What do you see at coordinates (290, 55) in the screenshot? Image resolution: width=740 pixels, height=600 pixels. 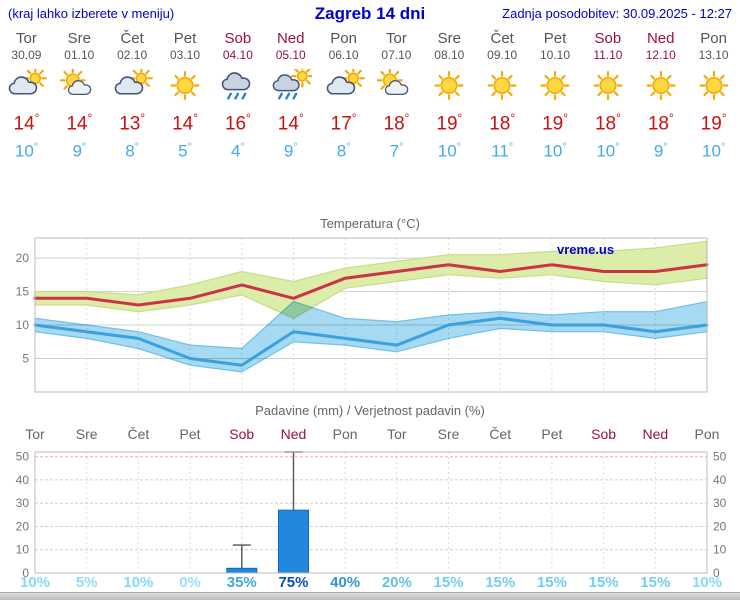 I see `day-date: 05.10` at bounding box center [290, 55].